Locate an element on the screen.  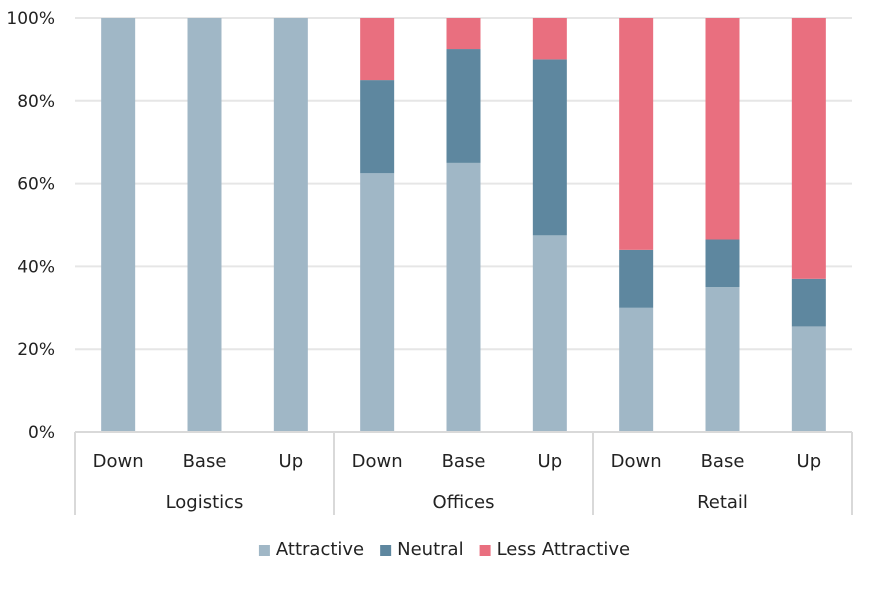
group-label: Logistics is located at coordinates (205, 502).